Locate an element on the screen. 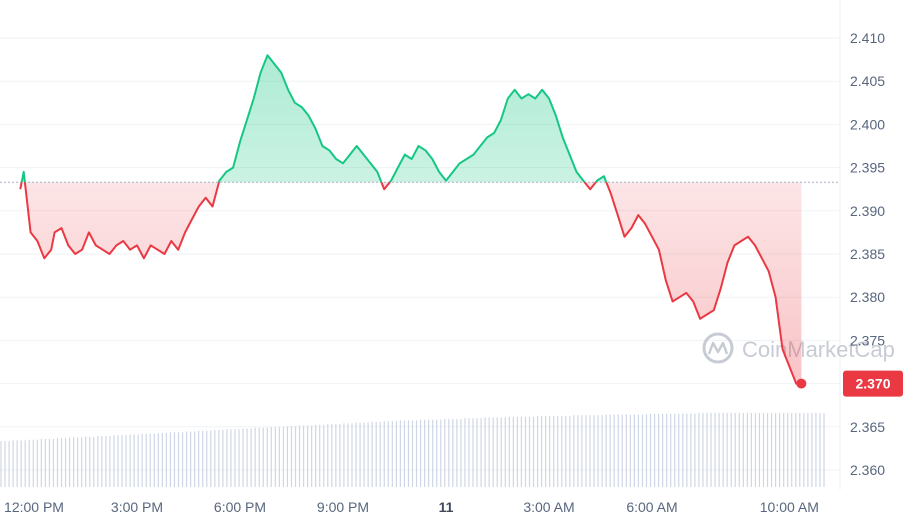 The image size is (904, 522). x-tick-label: 9:00 PM is located at coordinates (343, 507).